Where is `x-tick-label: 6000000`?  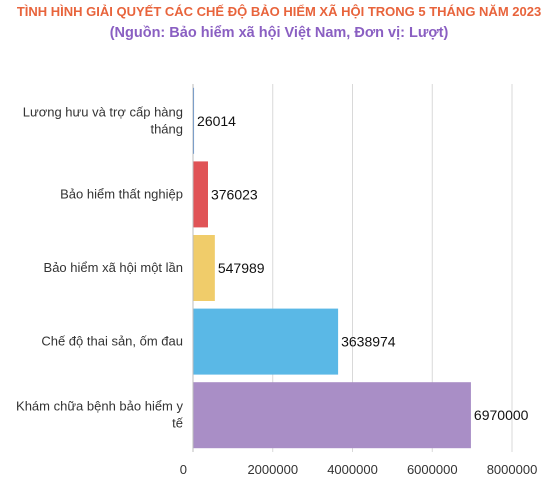 x-tick-label: 6000000 is located at coordinates (432, 469).